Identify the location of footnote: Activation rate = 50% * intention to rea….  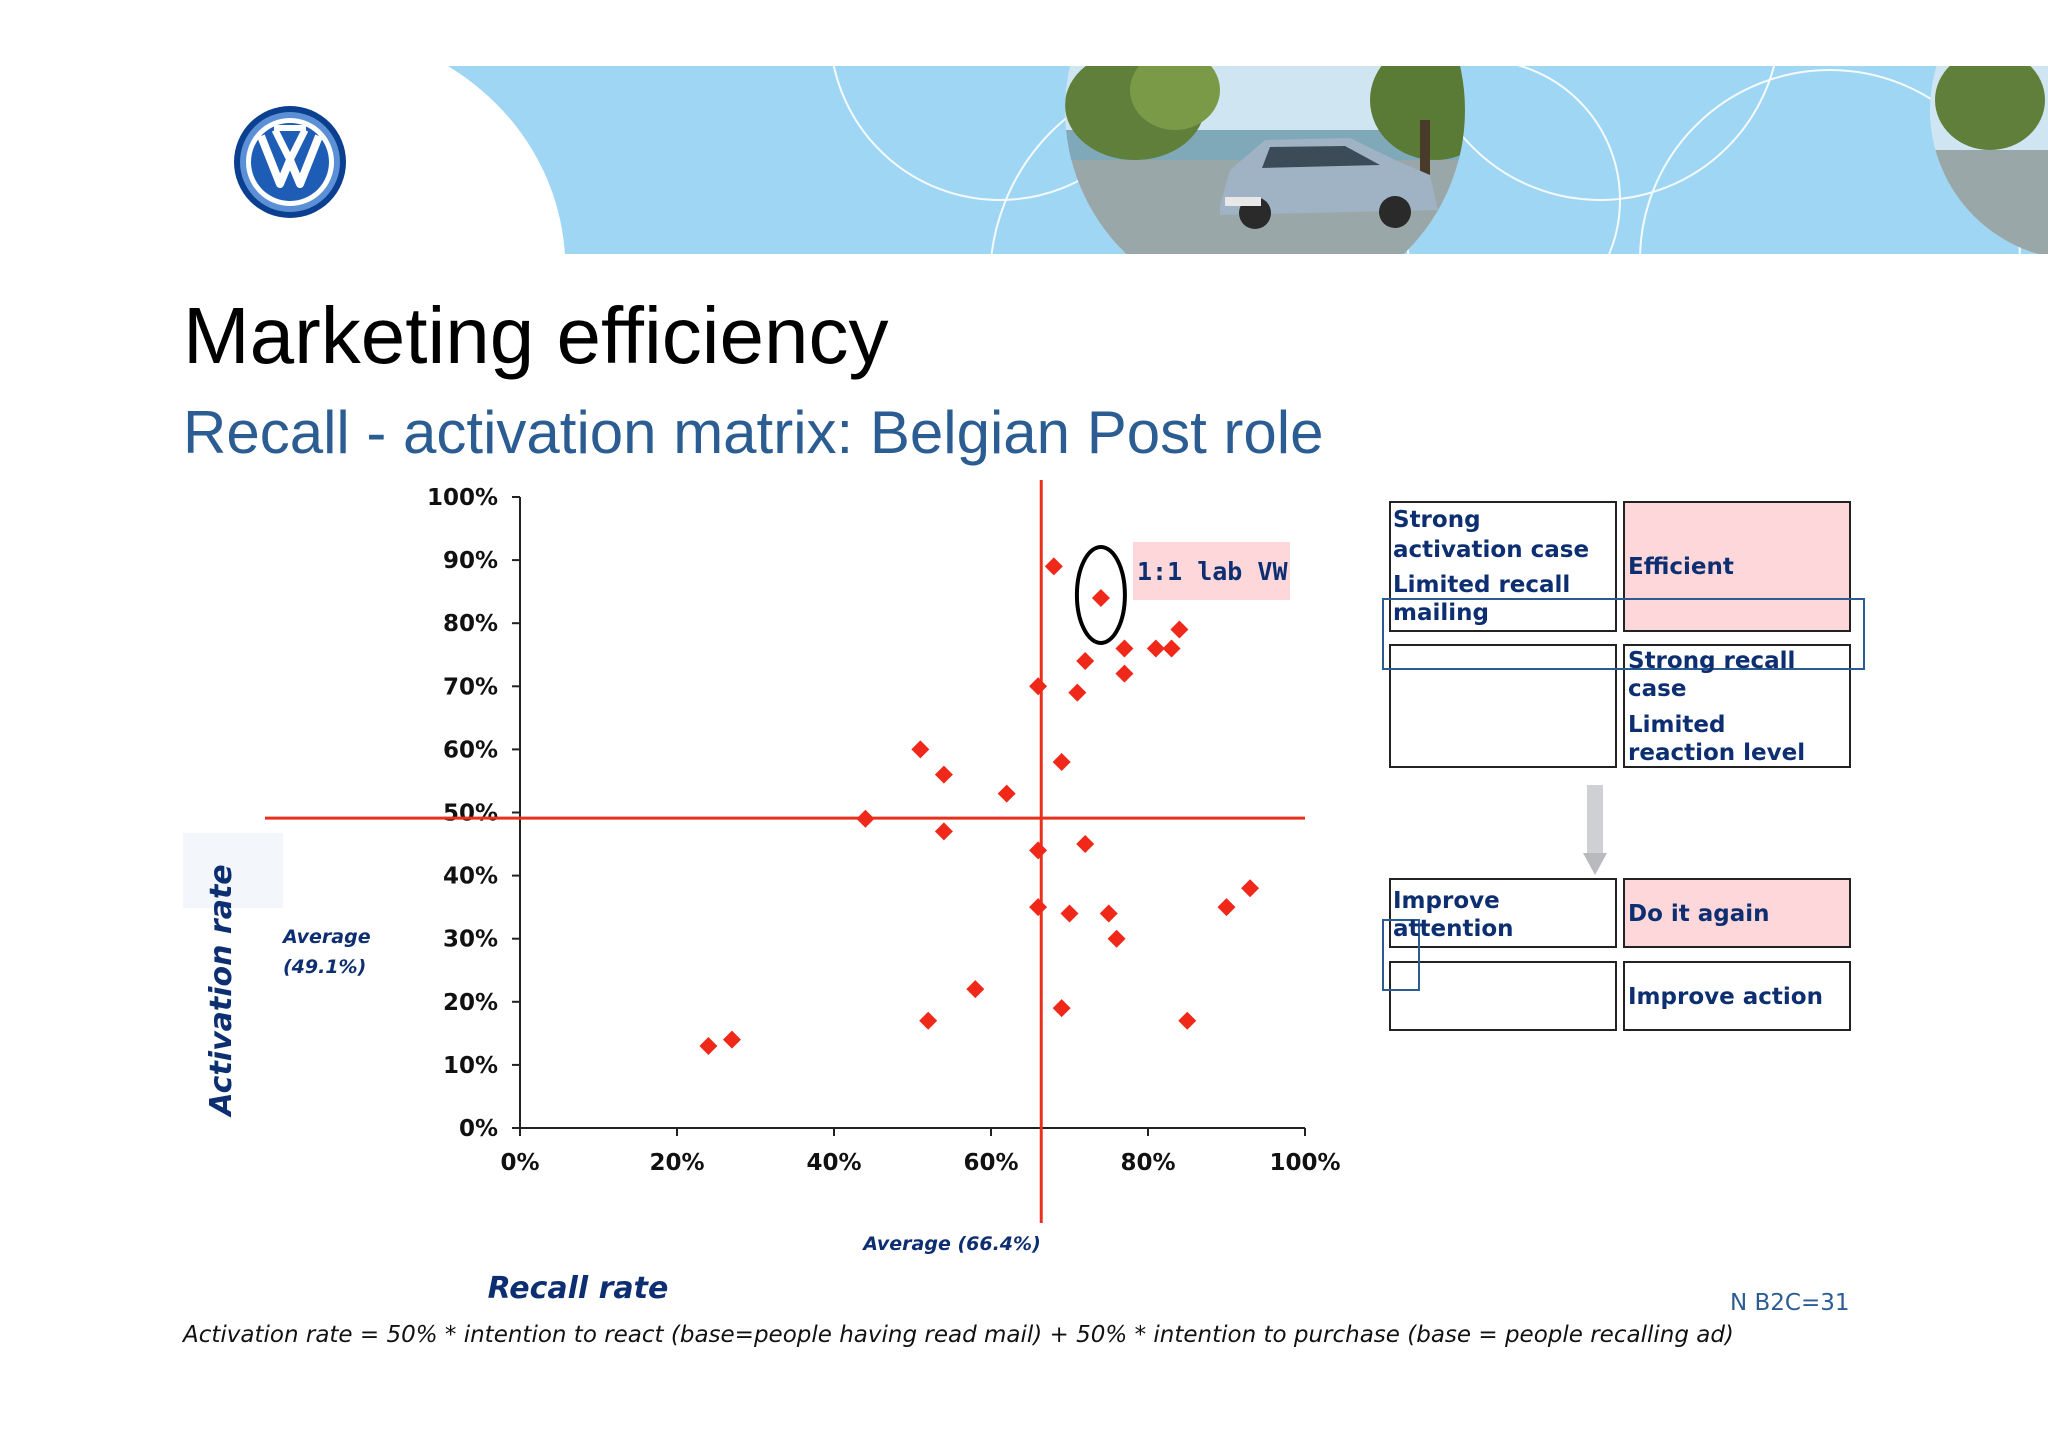
(958, 1335).